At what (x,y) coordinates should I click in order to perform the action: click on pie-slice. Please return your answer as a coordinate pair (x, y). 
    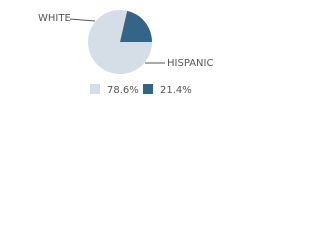
    Looking at the image, I should click on (136, 26).